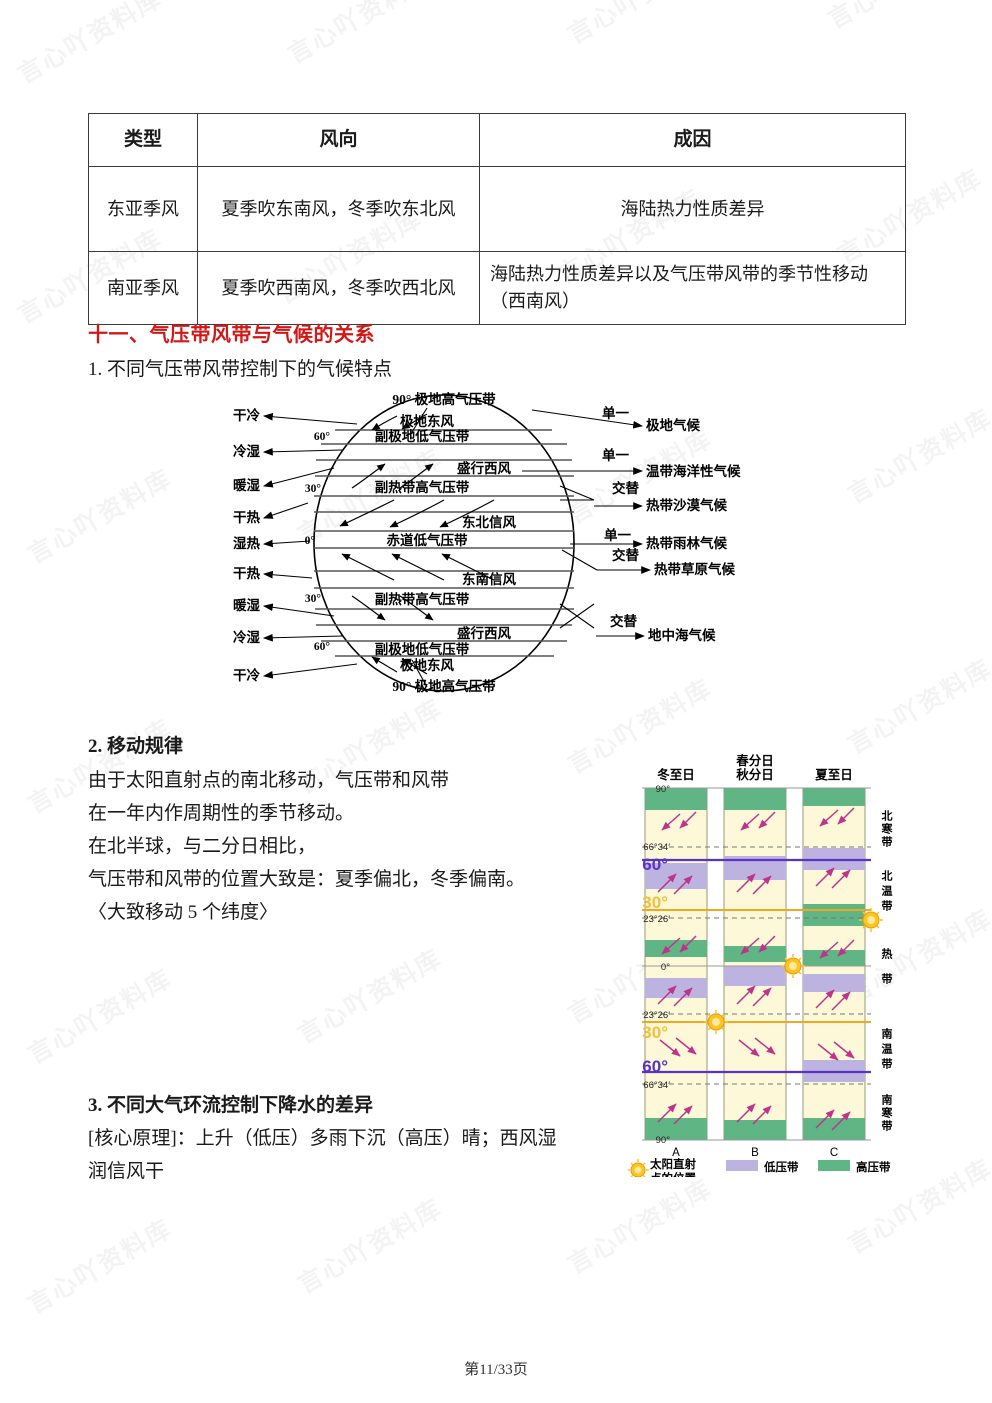 The height and width of the screenshot is (1403, 992). I want to click on cell-type: 东亚季风, so click(143, 209).